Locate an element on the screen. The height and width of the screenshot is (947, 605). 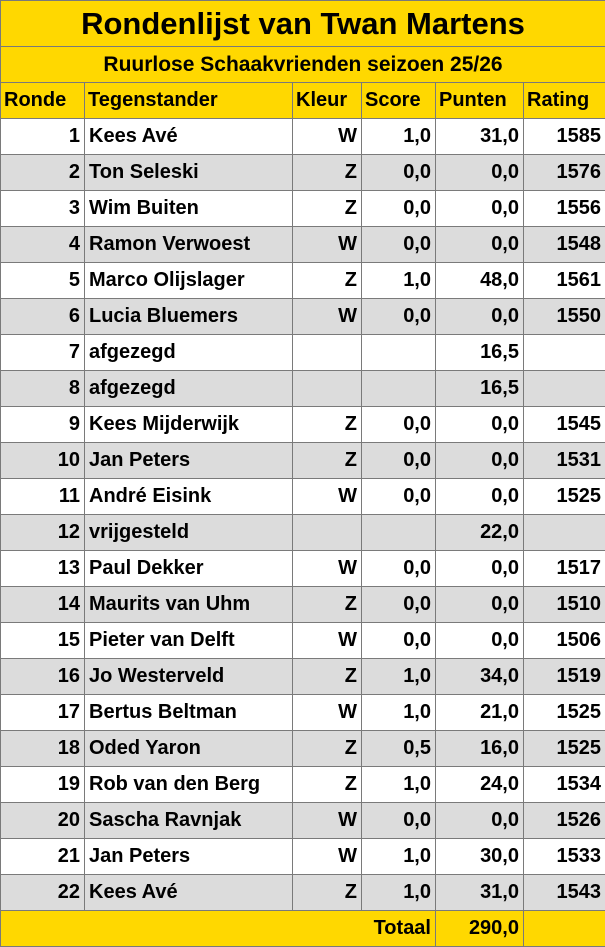
page-title: Rondenlijst van Twan Martens is located at coordinates (303, 24).